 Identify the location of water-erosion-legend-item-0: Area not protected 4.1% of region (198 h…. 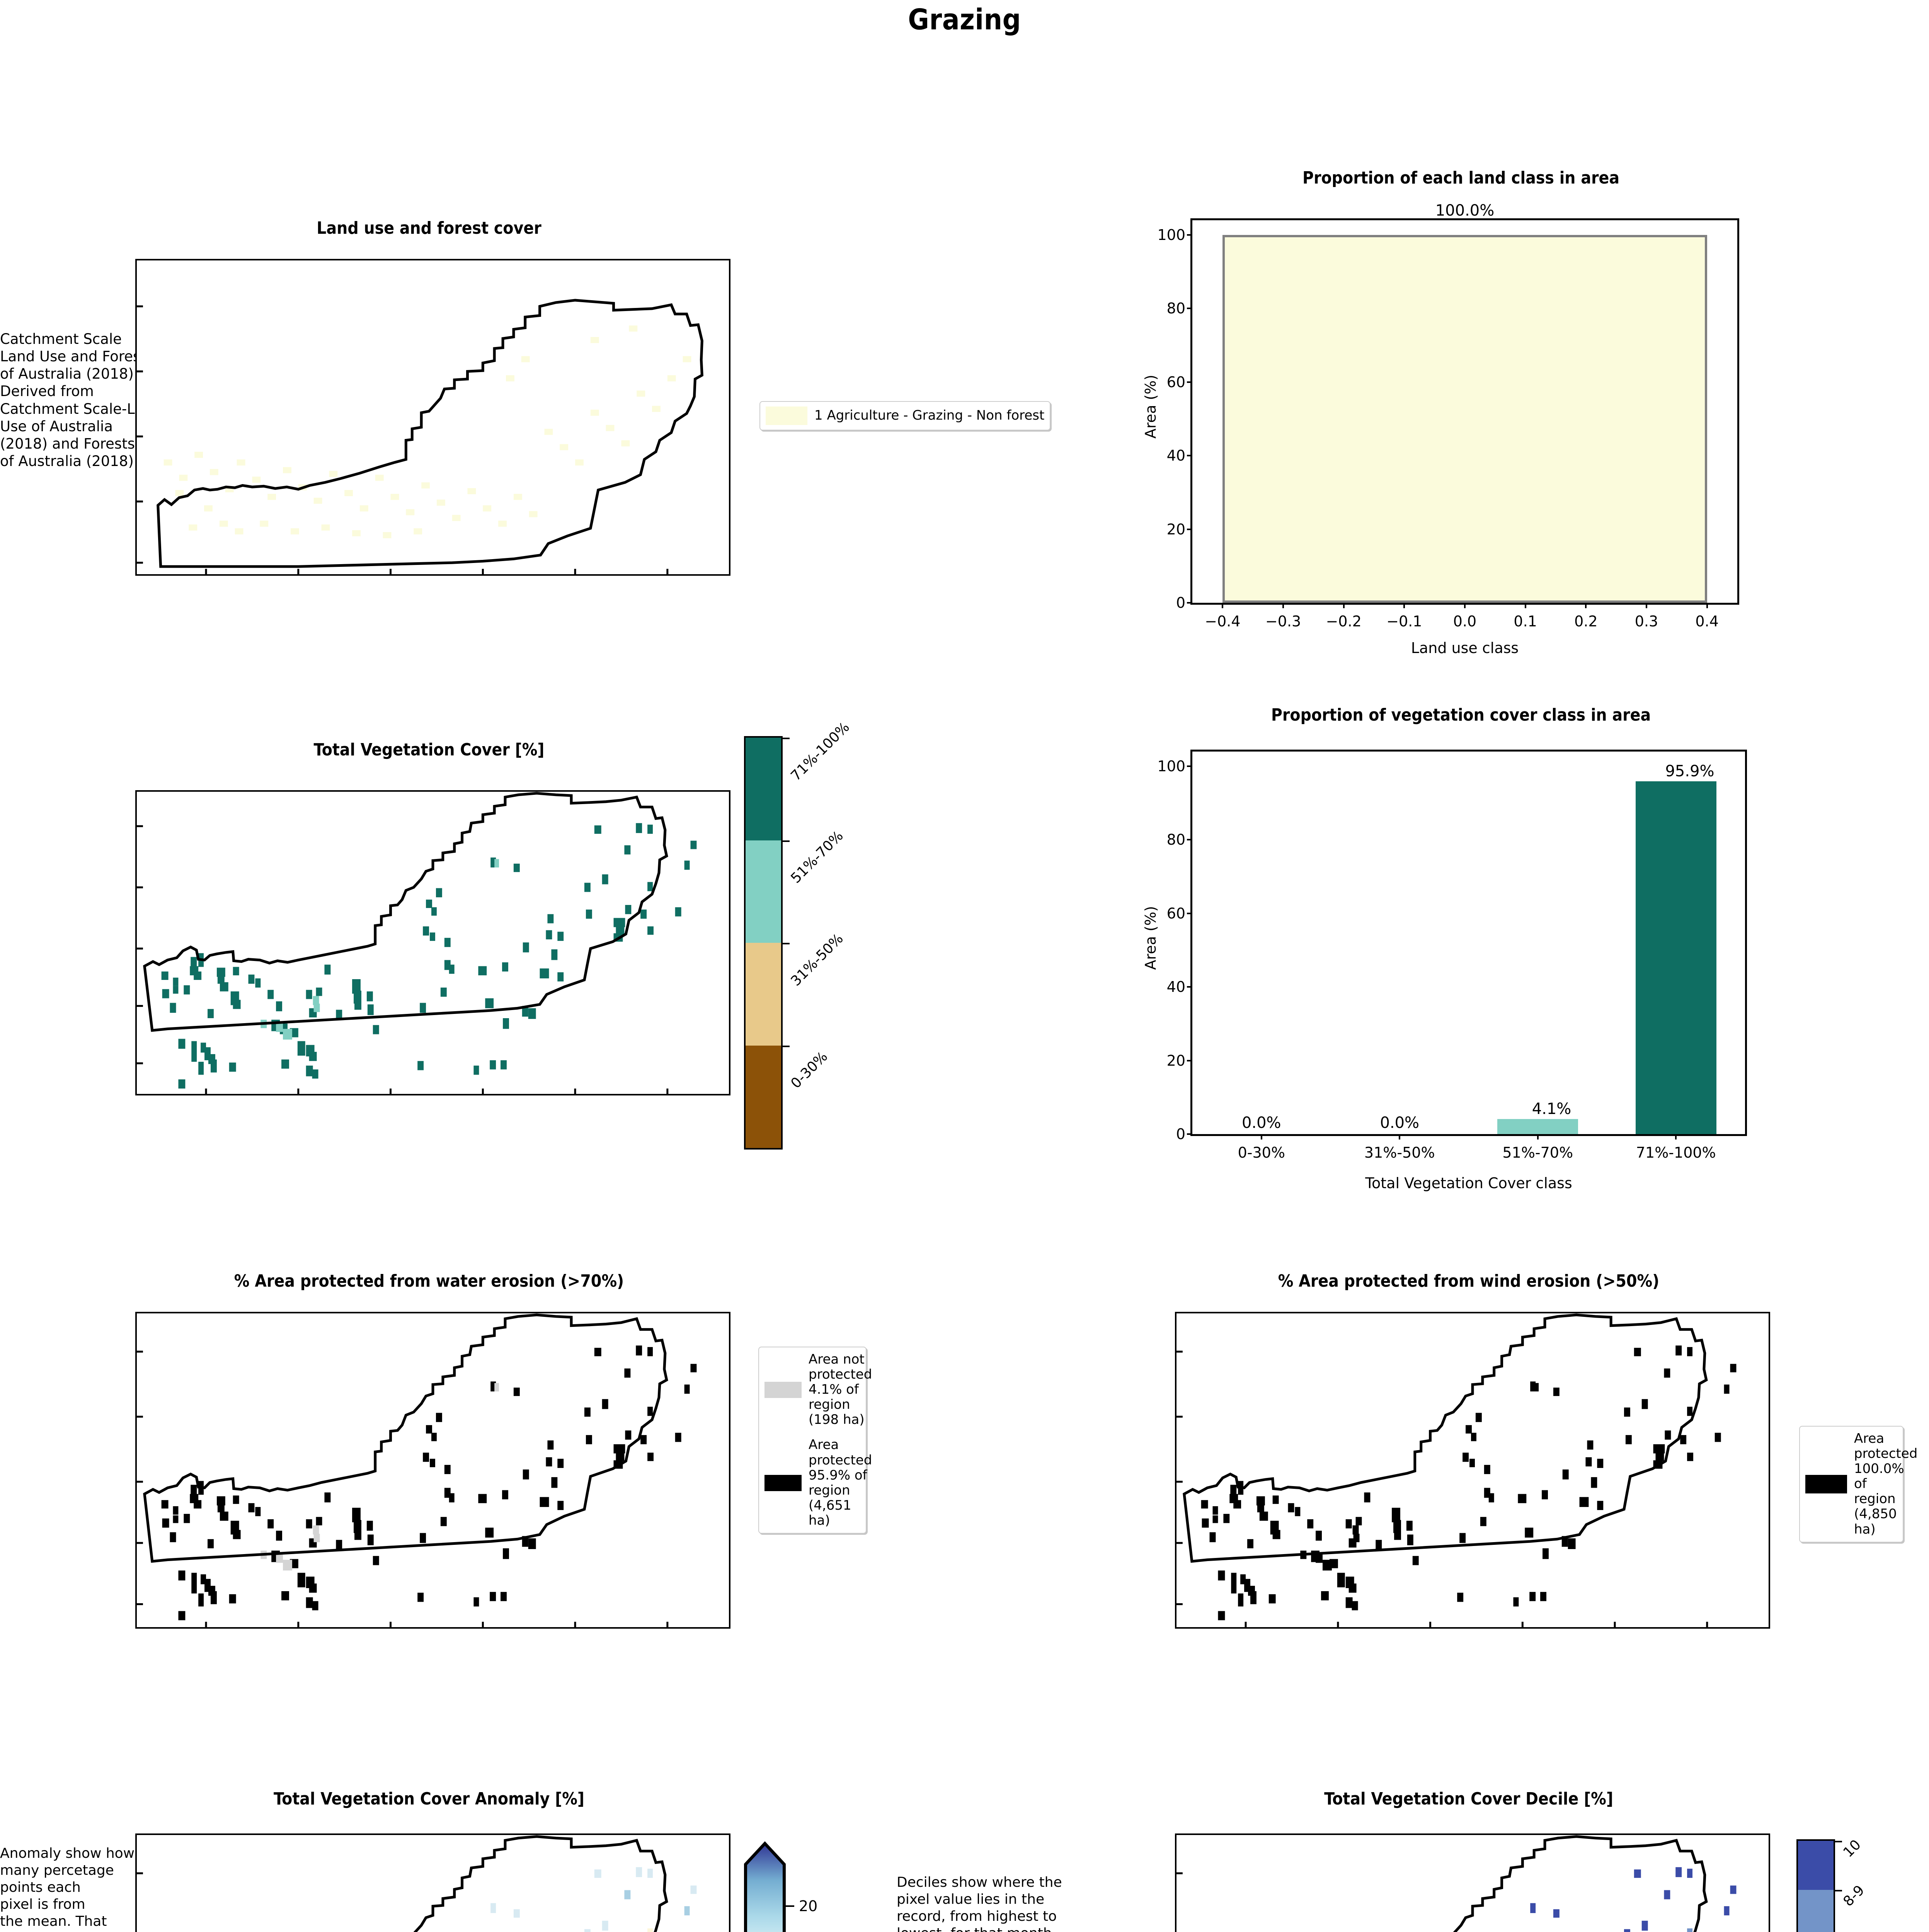
(818, 1390).